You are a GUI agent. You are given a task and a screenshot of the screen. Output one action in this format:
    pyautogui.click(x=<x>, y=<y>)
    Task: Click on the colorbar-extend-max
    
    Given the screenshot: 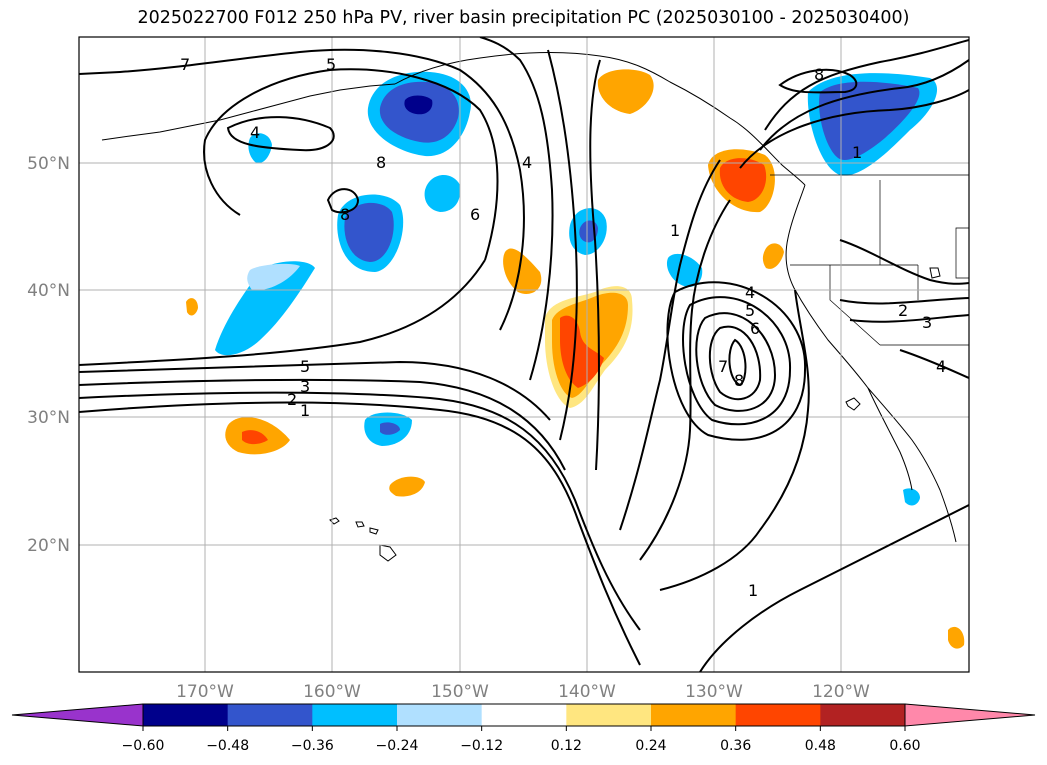 What is the action you would take?
    pyautogui.click(x=970, y=715)
    